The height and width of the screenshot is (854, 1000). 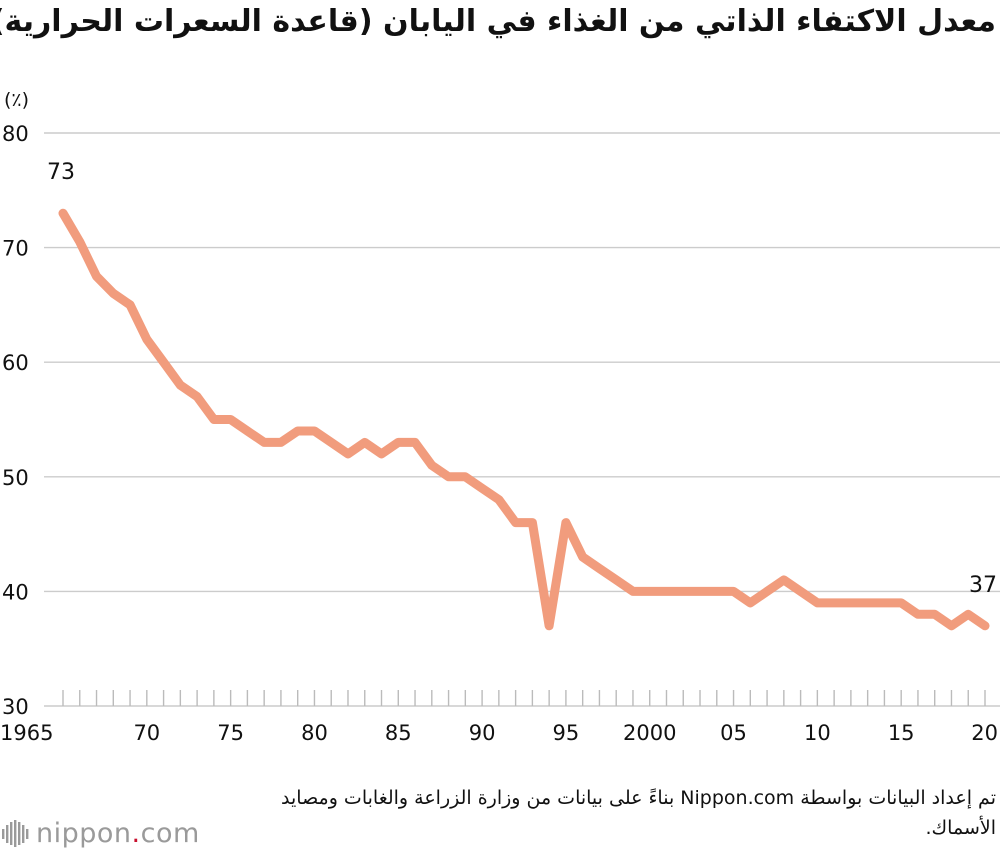 What do you see at coordinates (398, 733) in the screenshot?
I see `x-tick-label: 85` at bounding box center [398, 733].